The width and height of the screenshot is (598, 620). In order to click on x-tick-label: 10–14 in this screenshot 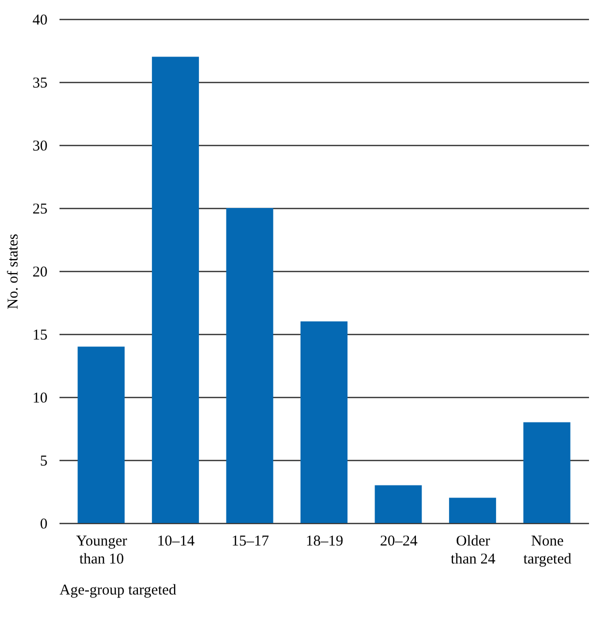, I will do `click(176, 542)`.